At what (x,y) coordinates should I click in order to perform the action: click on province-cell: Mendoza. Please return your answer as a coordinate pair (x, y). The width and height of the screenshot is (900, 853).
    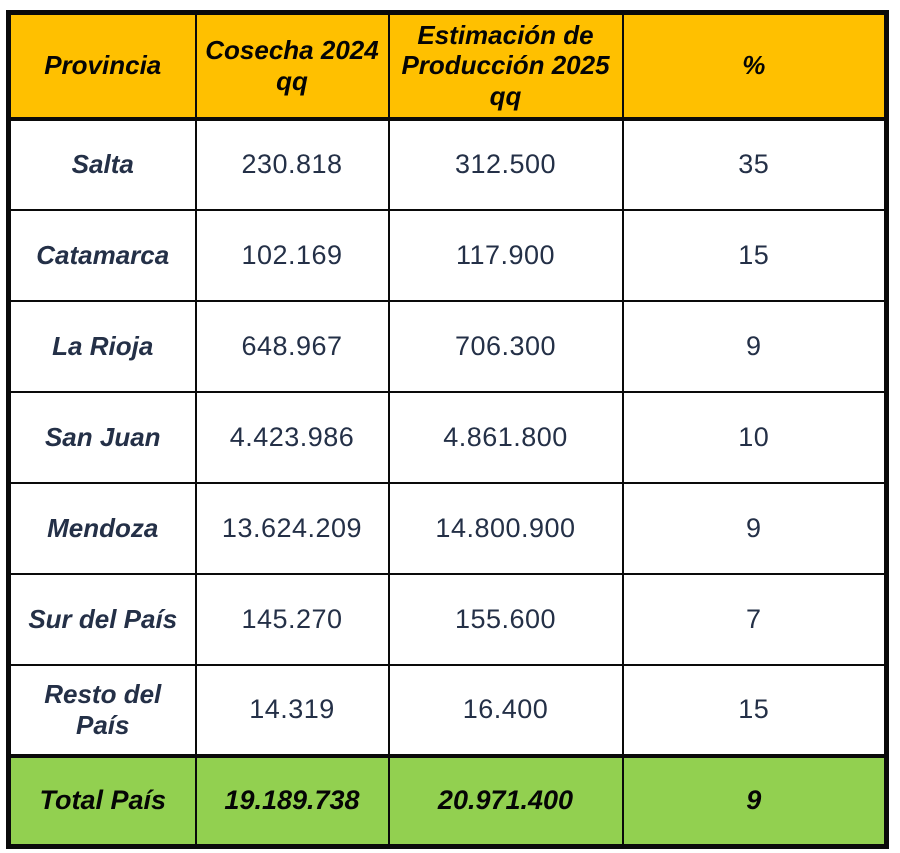
    Looking at the image, I should click on (102, 528).